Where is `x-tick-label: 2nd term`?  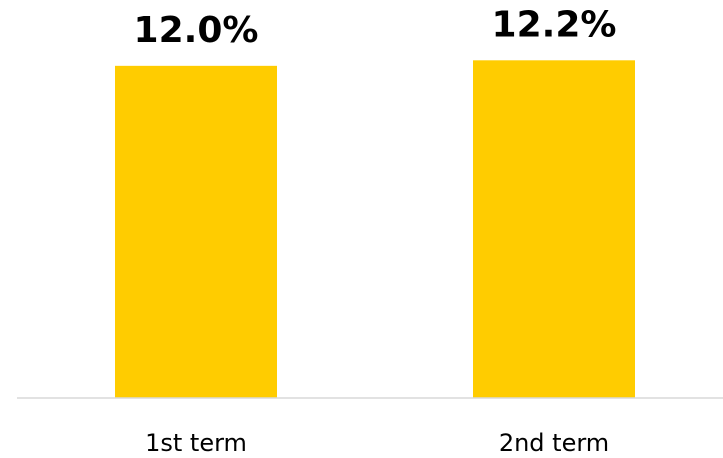
x-tick-label: 2nd term is located at coordinates (554, 443).